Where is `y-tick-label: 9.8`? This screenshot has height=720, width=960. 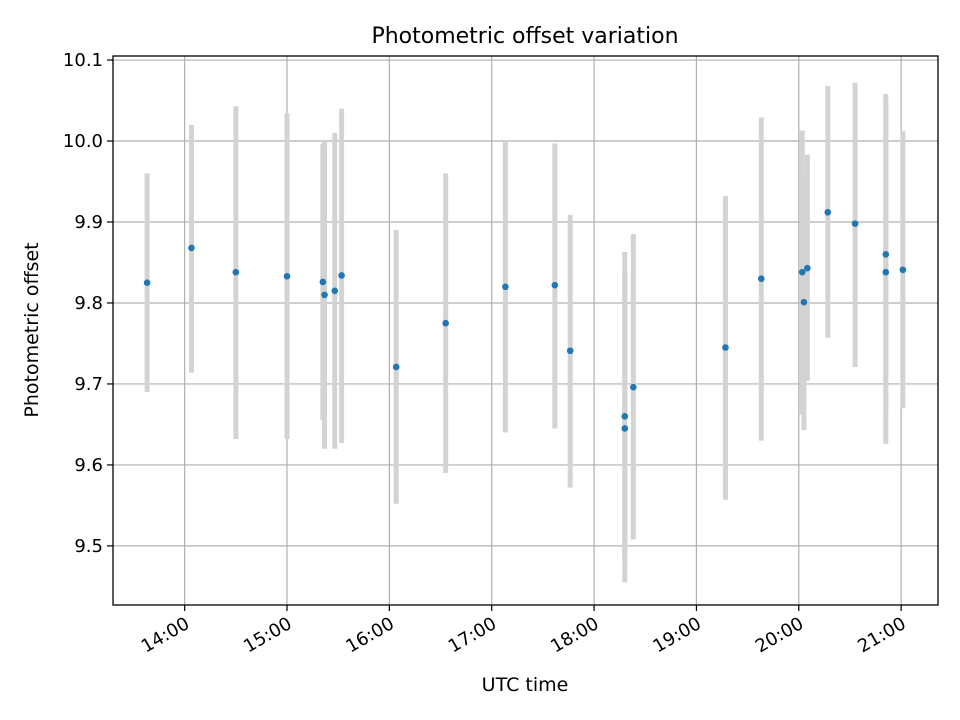
y-tick-label: 9.8 is located at coordinates (88, 303).